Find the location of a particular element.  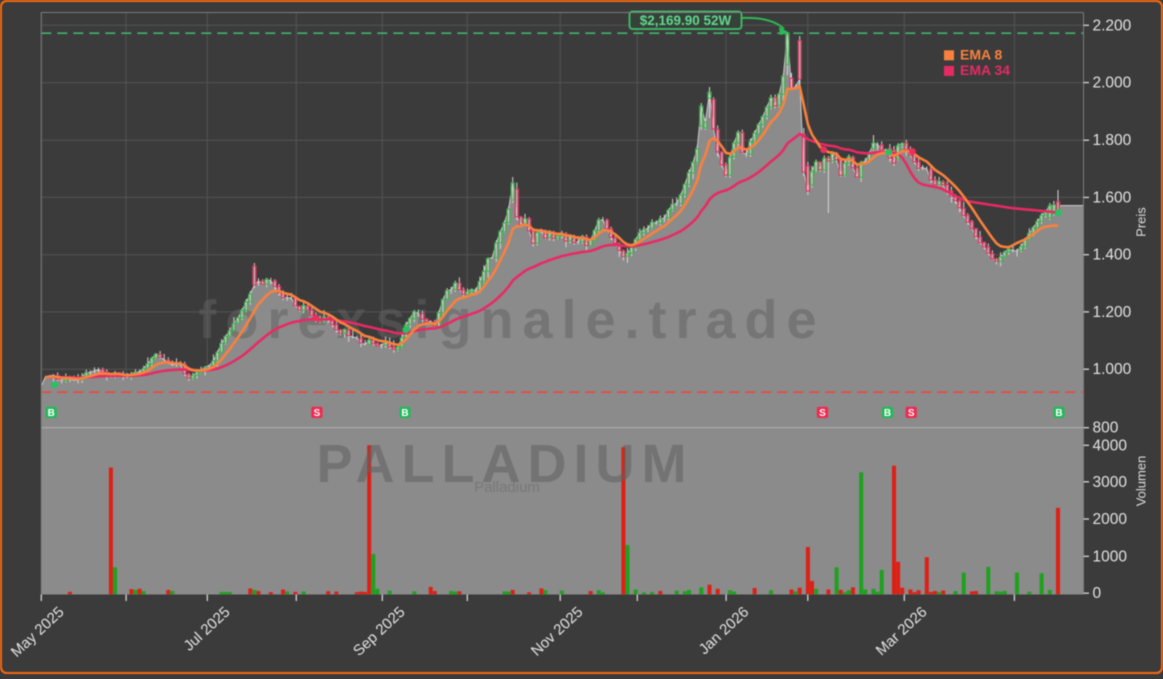

svg-text: EMA 8 is located at coordinates (981, 55).